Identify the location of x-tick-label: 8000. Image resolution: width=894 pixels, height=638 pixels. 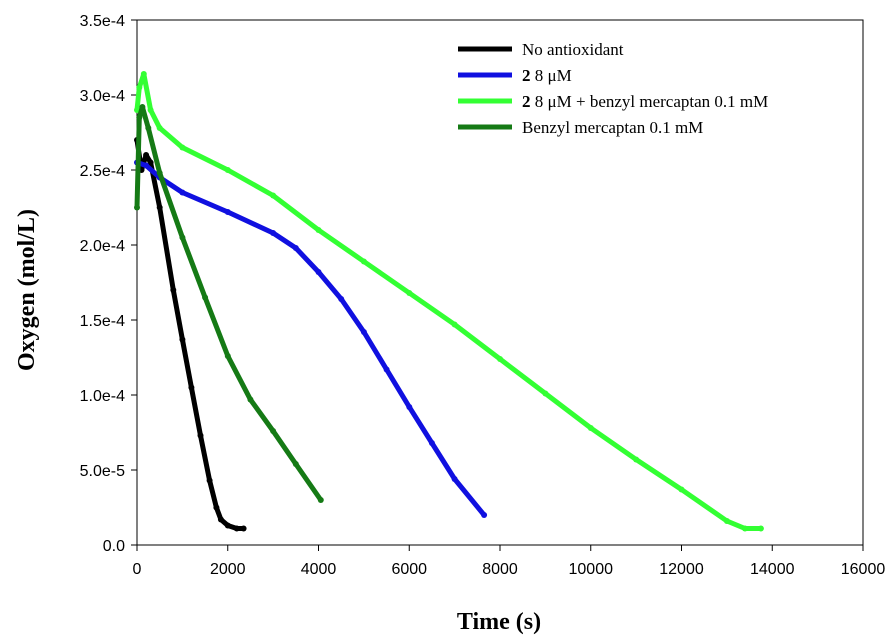
(500, 569).